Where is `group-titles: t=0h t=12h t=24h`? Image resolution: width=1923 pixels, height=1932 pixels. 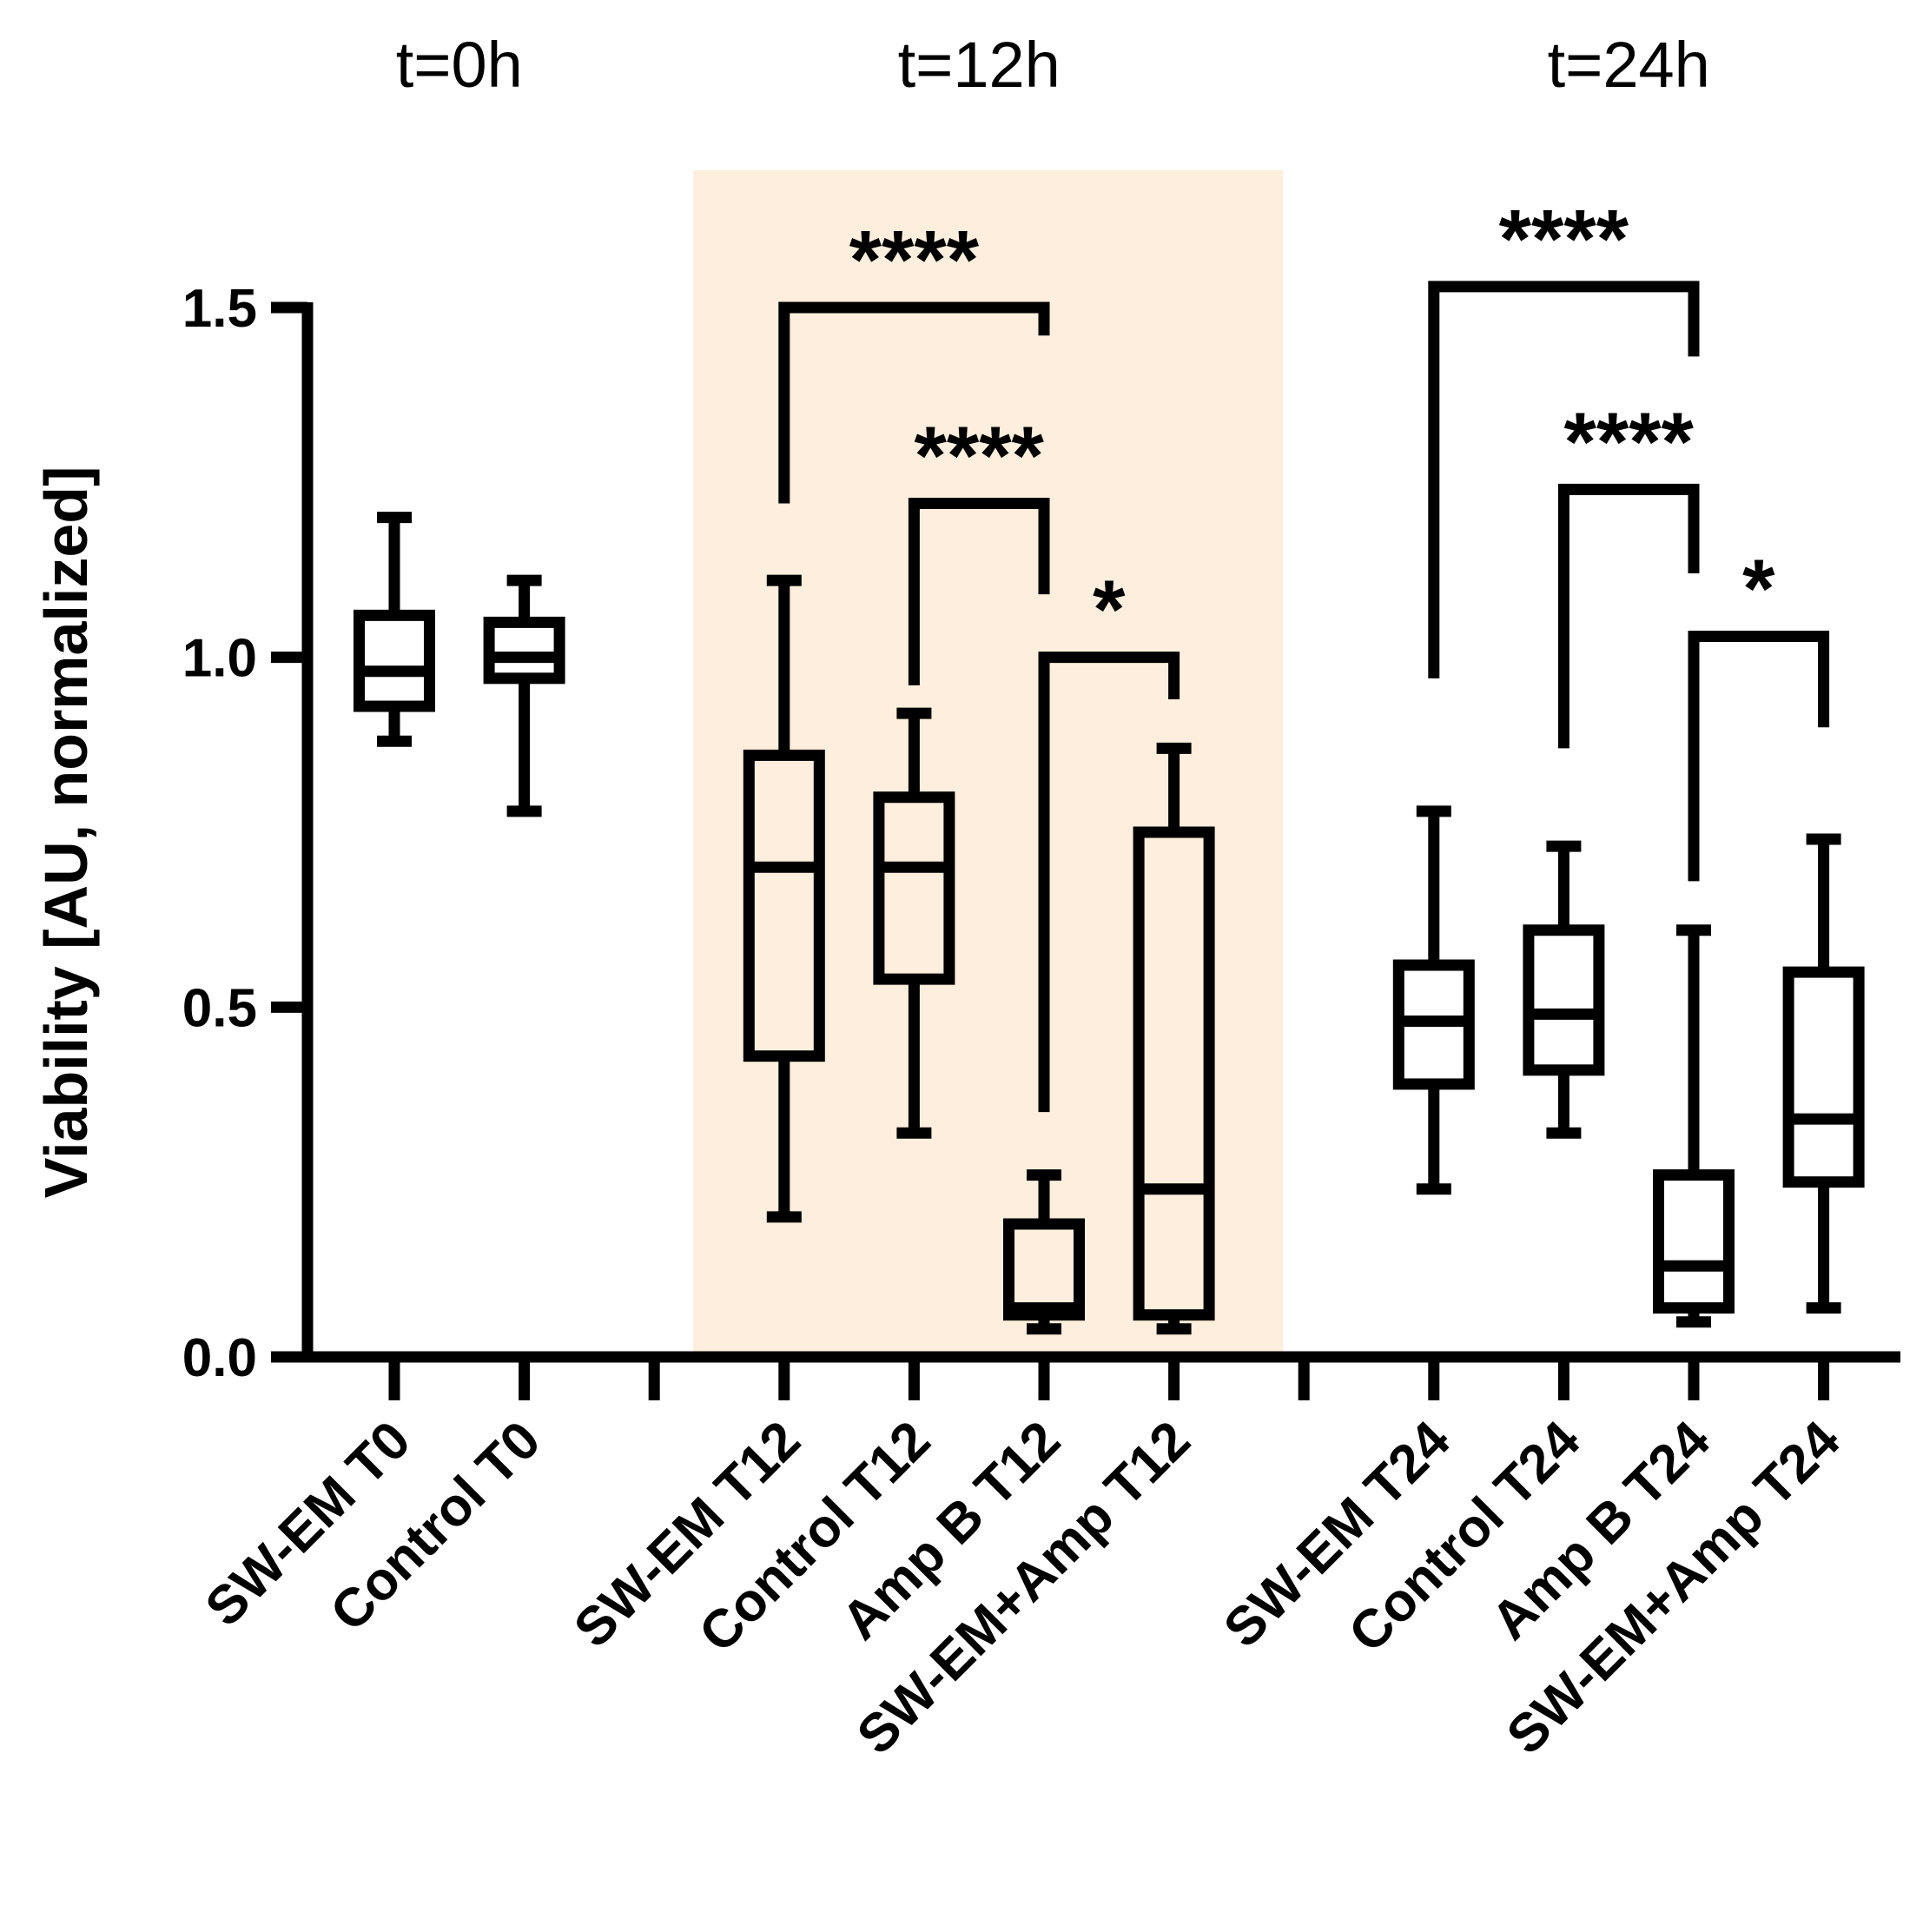 group-titles: t=0h t=12h t=24h is located at coordinates (1053, 65).